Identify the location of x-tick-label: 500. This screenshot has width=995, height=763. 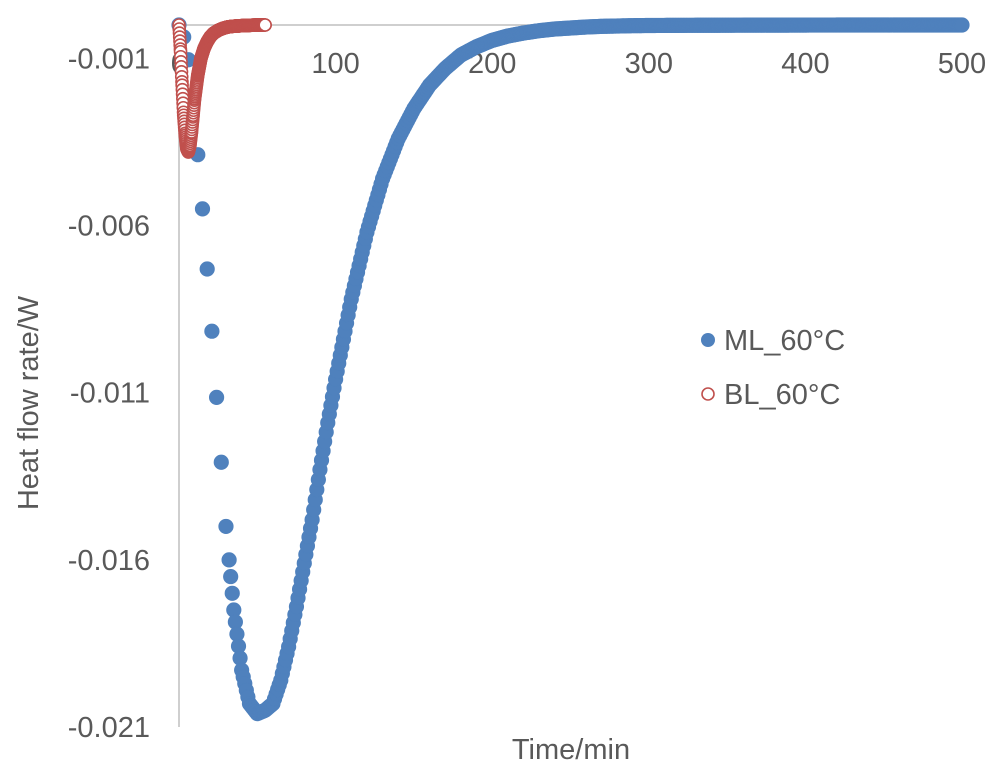
(962, 64).